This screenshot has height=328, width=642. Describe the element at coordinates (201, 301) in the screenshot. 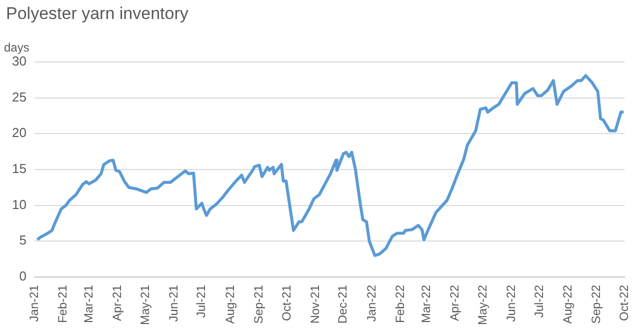

I see `x-tick-label: Jul-21` at that location.